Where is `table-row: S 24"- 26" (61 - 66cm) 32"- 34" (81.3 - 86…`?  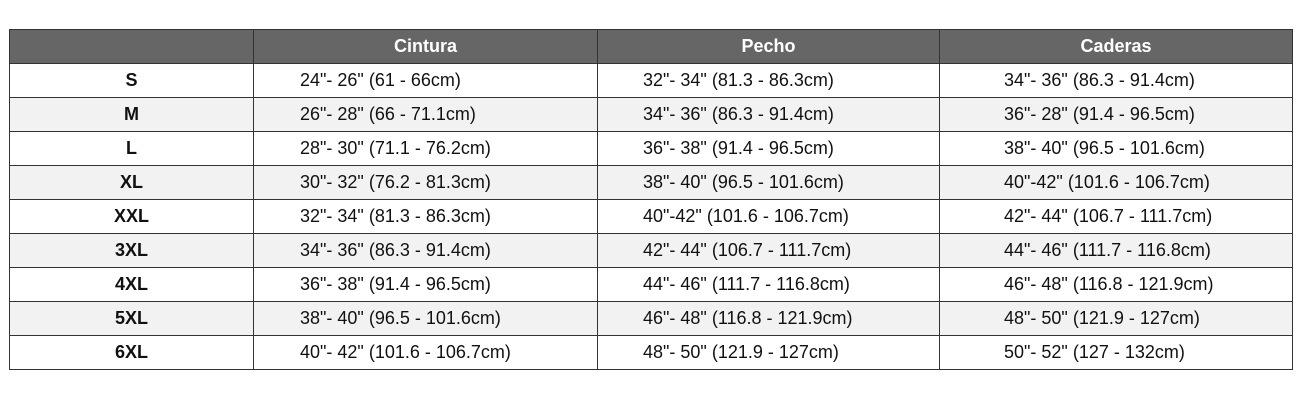
table-row: S 24"- 26" (61 - 66cm) 32"- 34" (81.3 - 86… is located at coordinates (651, 80).